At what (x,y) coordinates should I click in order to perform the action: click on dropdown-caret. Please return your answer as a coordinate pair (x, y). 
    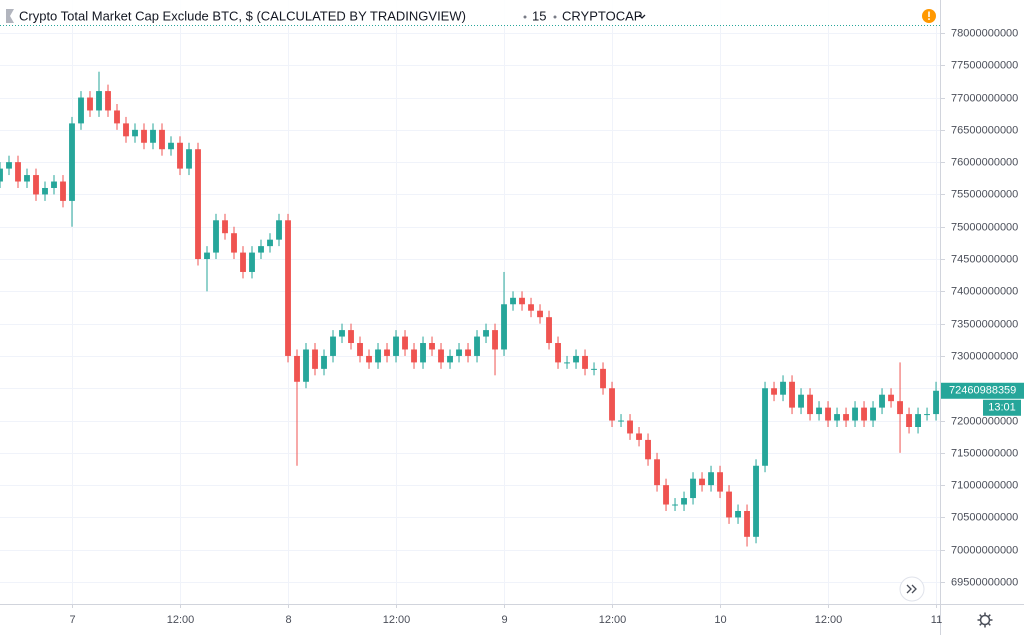
    Looking at the image, I should click on (642, 16).